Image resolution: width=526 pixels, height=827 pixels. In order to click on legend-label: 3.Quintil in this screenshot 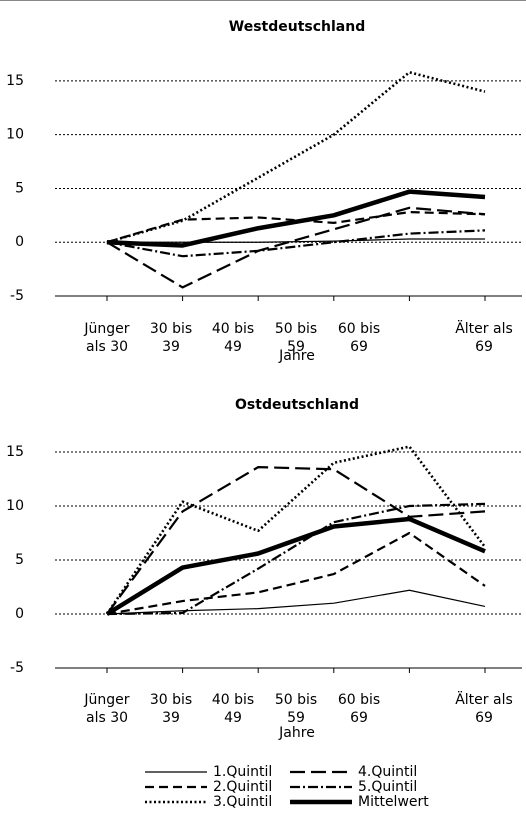, I will do `click(242, 802)`.